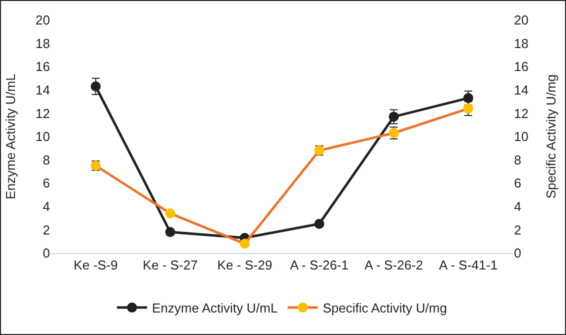 Image resolution: width=566 pixels, height=335 pixels. What do you see at coordinates (521, 113) in the screenshot?
I see `y2-tick-label: 12` at bounding box center [521, 113].